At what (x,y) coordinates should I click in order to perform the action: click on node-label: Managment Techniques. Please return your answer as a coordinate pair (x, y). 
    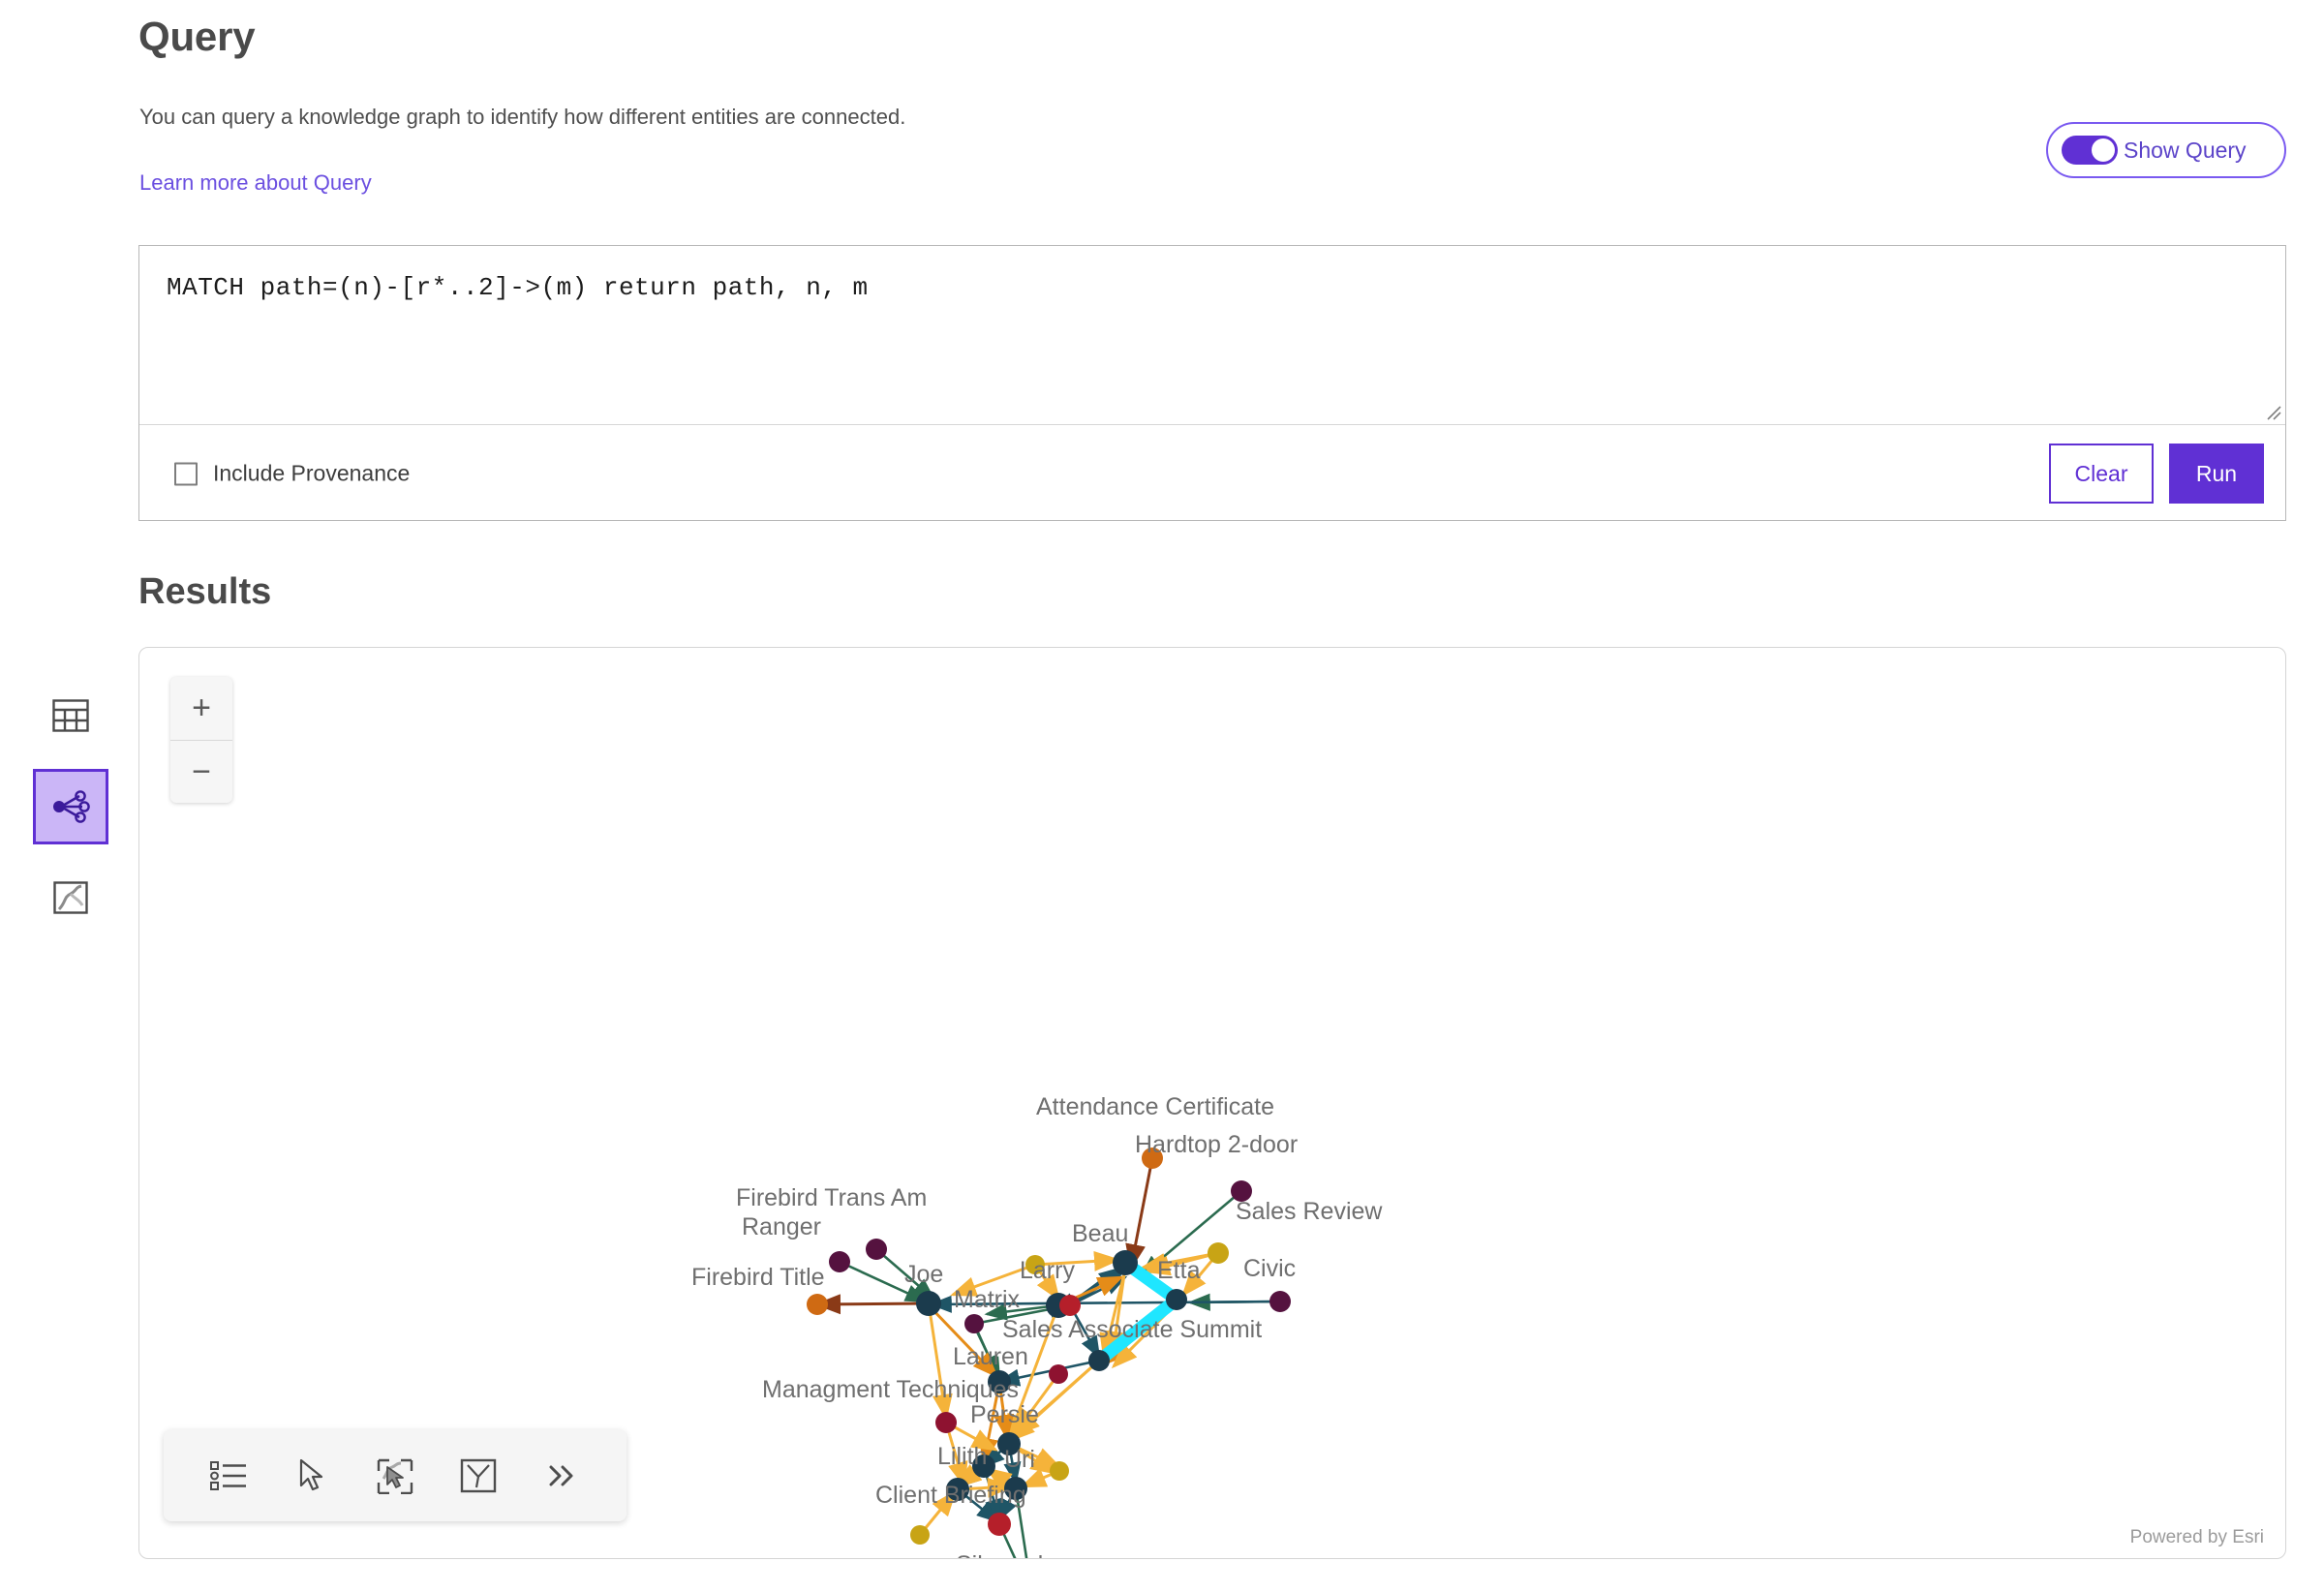
    Looking at the image, I should click on (891, 1390).